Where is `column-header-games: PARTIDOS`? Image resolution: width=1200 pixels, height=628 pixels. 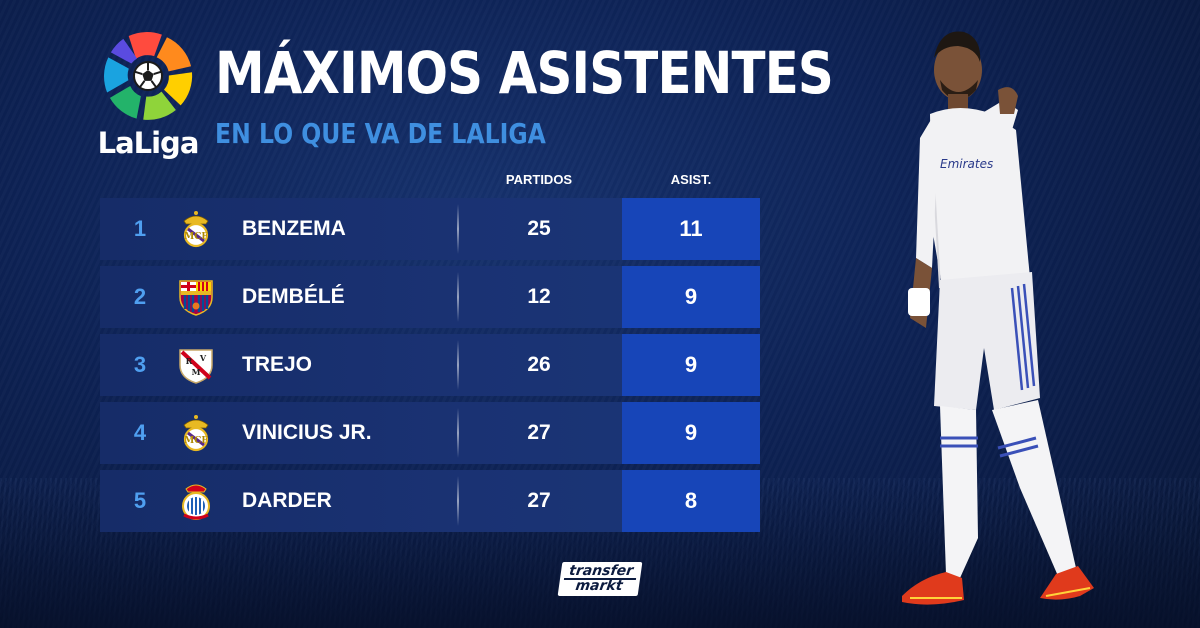 column-header-games: PARTIDOS is located at coordinates (539, 179).